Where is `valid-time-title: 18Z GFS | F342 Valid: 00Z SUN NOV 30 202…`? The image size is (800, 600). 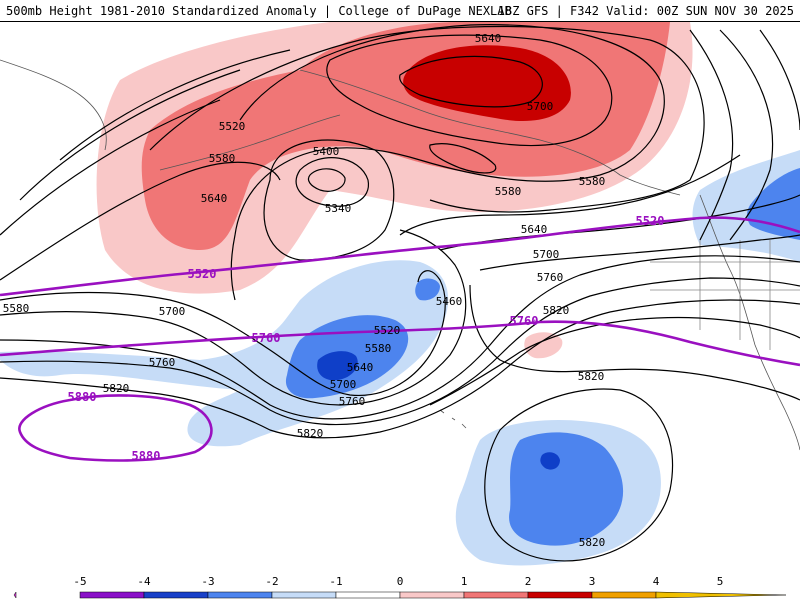 valid-time-title: 18Z GFS | F342 Valid: 00Z SUN NOV 30 202… is located at coordinates (645, 11).